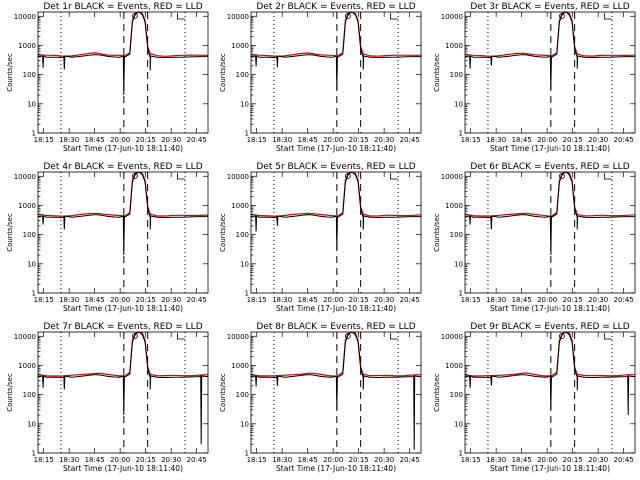  Describe the element at coordinates (549, 7) in the screenshot. I see `panel-title: Det 3r BLACK = Events, RED = LLD` at that location.